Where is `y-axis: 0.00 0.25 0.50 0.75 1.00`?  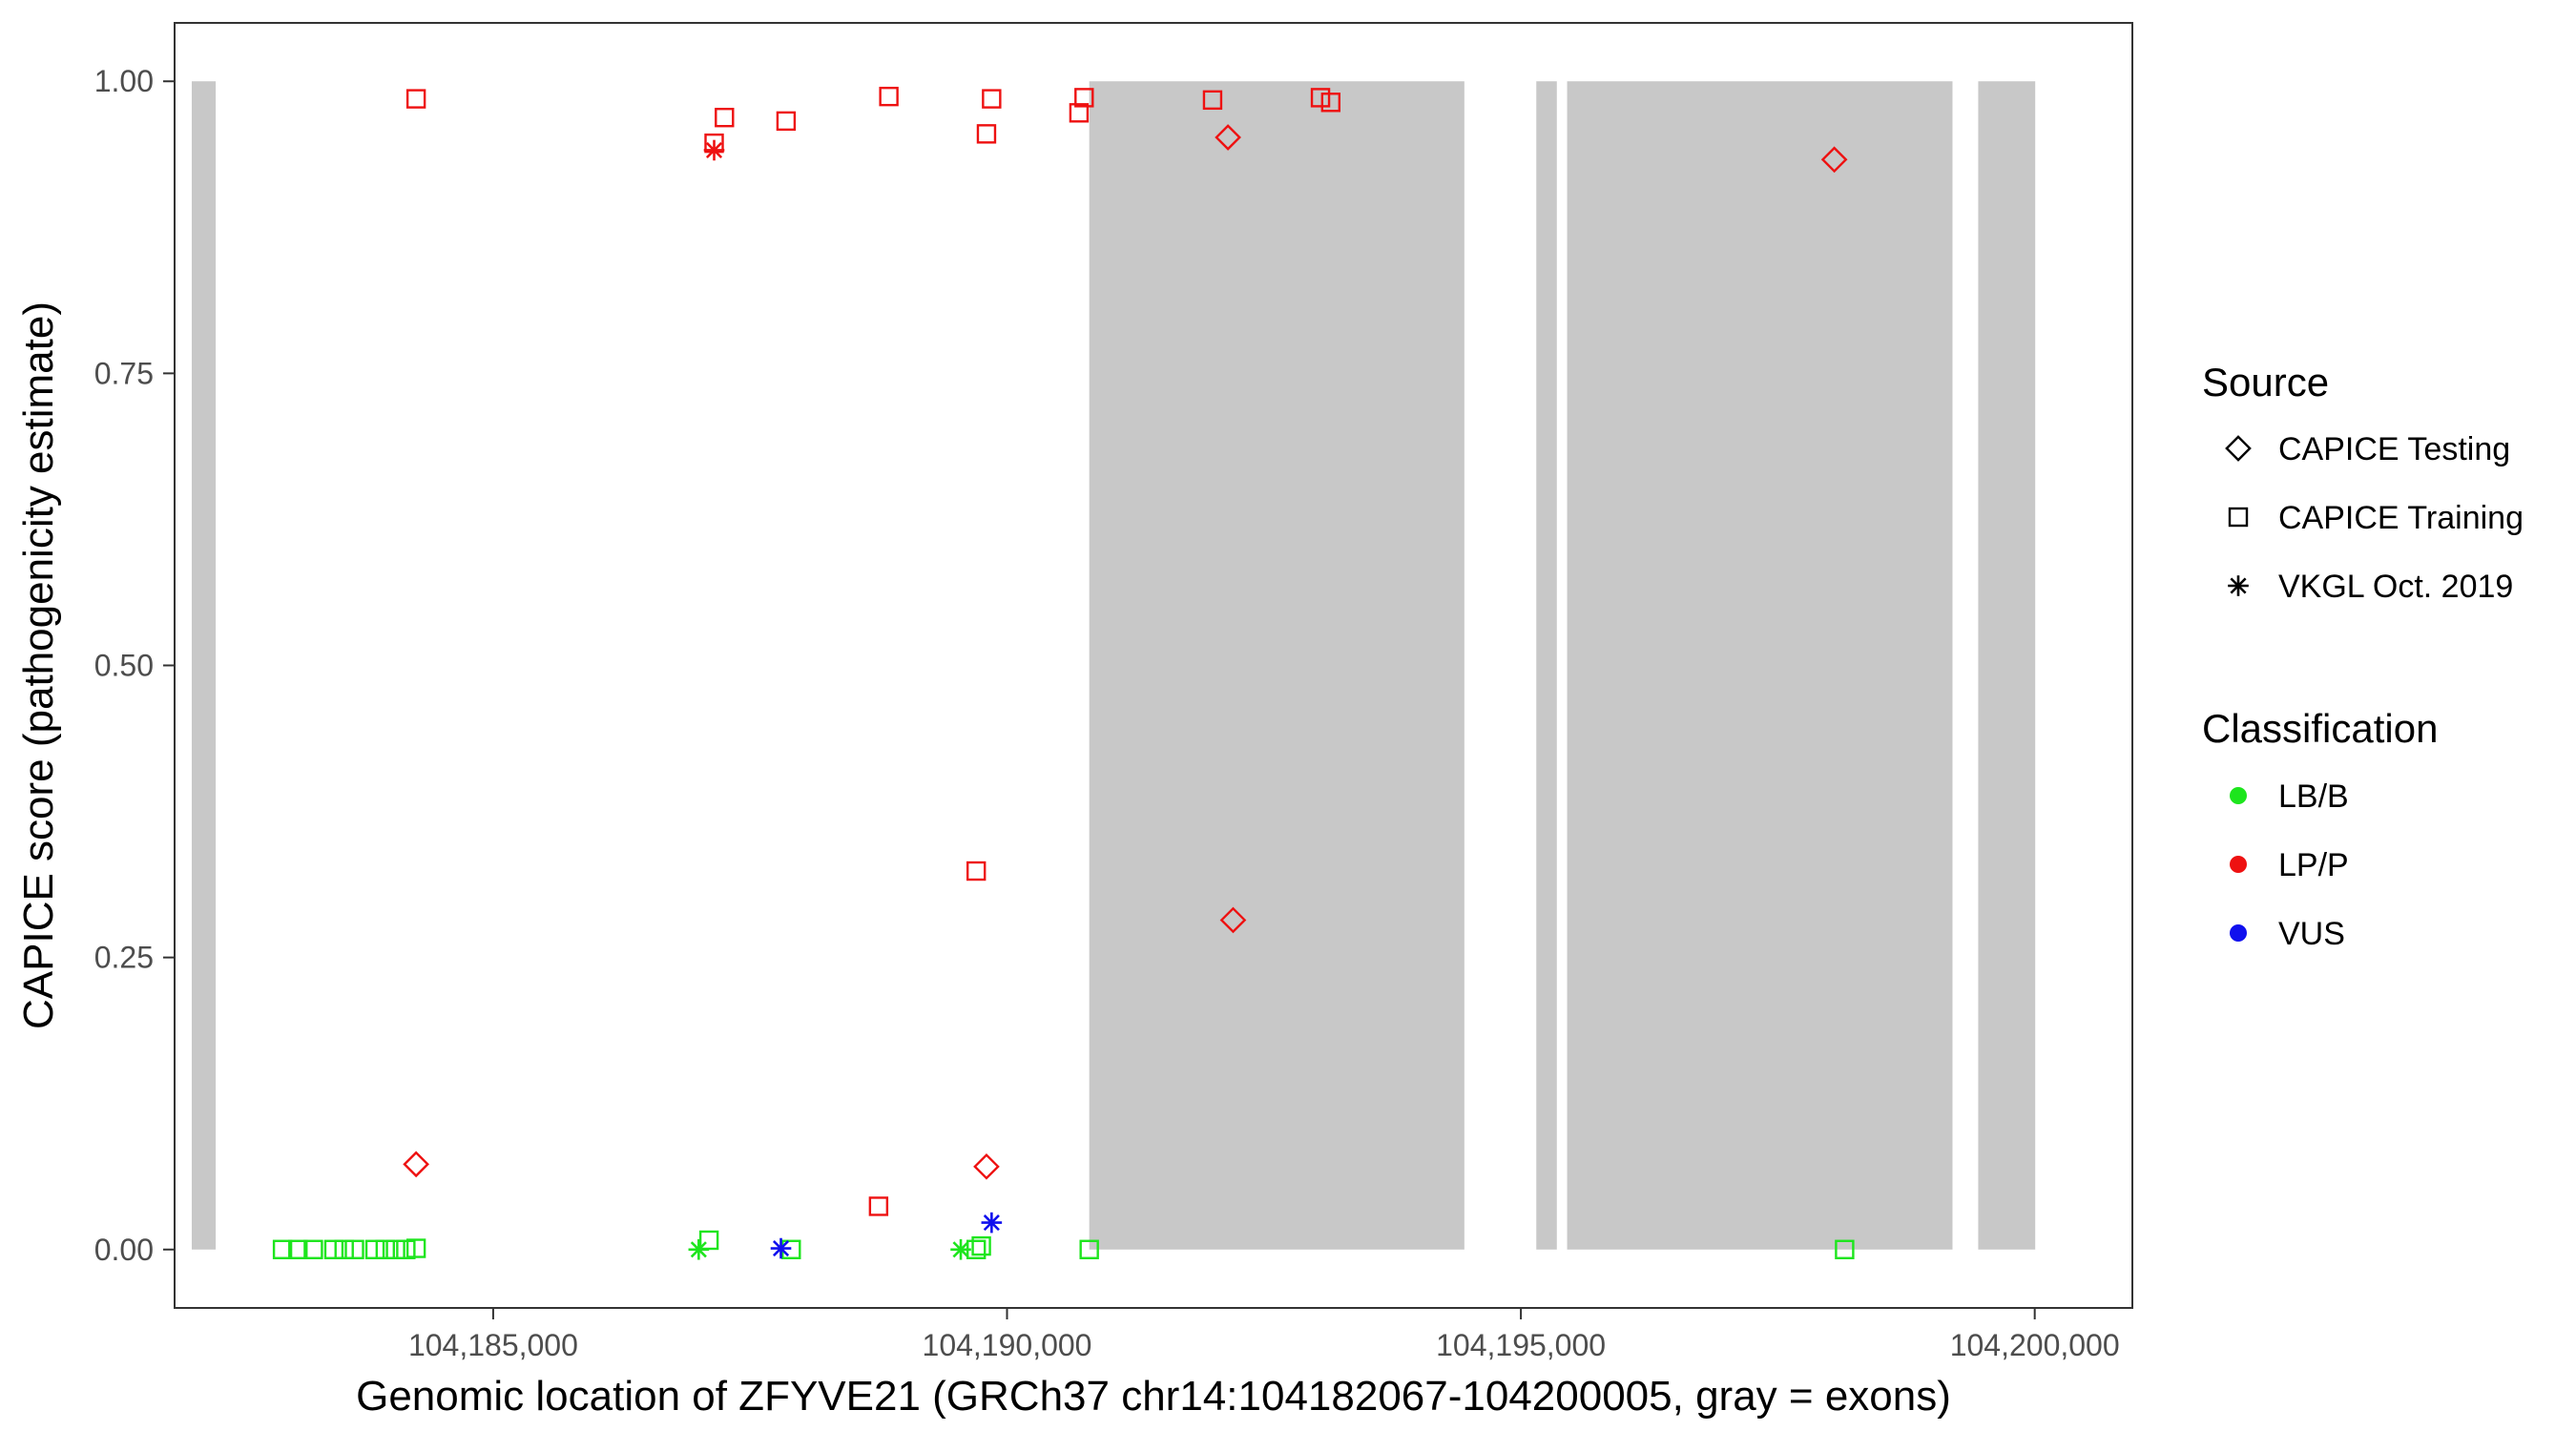 y-axis: 0.00 0.25 0.50 0.75 1.00 is located at coordinates (134, 665).